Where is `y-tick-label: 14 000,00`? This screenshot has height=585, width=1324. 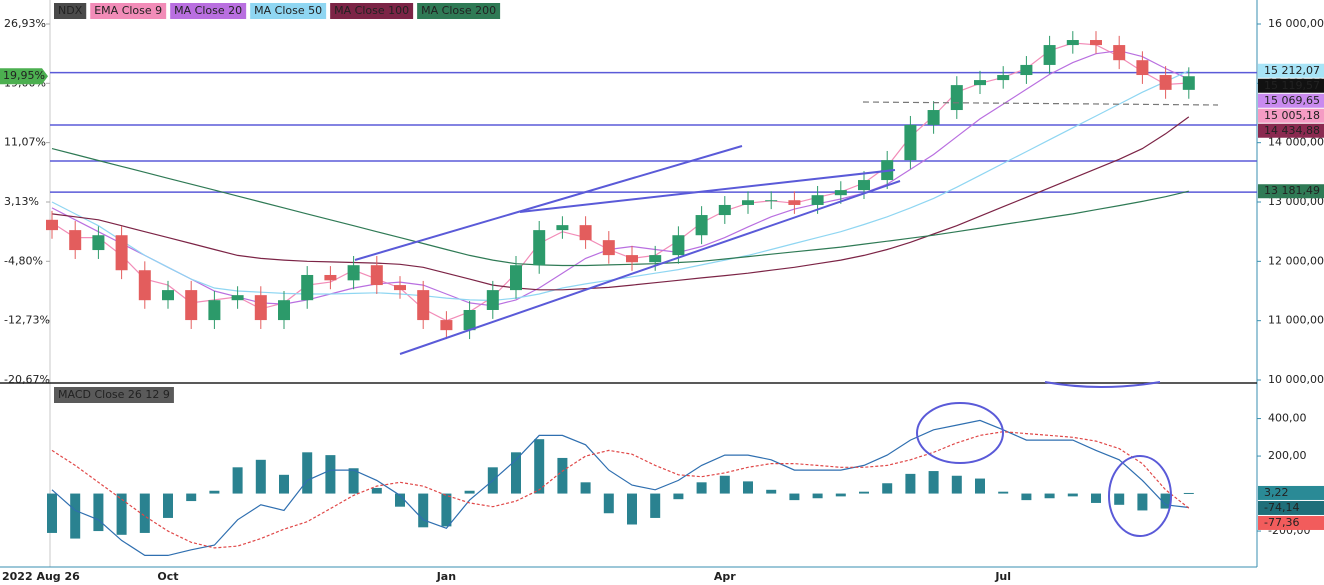
y-tick-label: 14 000,00 is located at coordinates (1296, 142).